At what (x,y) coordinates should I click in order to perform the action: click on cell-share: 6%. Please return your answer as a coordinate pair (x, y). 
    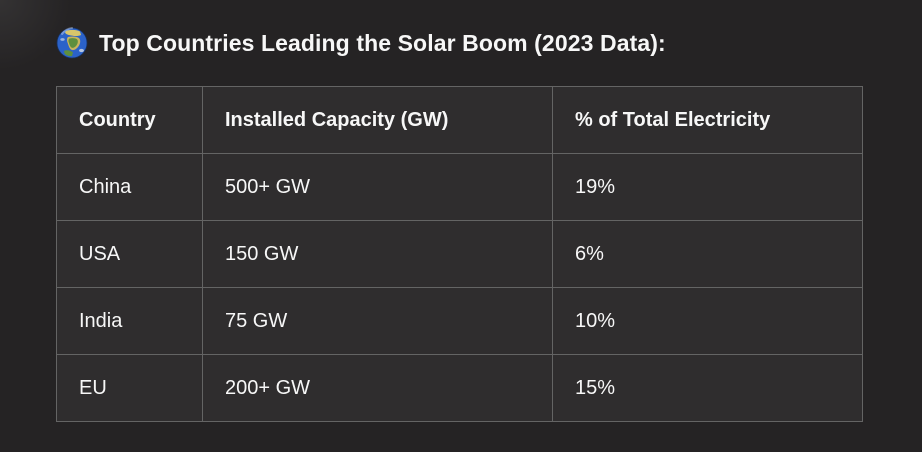
    Looking at the image, I should click on (707, 254).